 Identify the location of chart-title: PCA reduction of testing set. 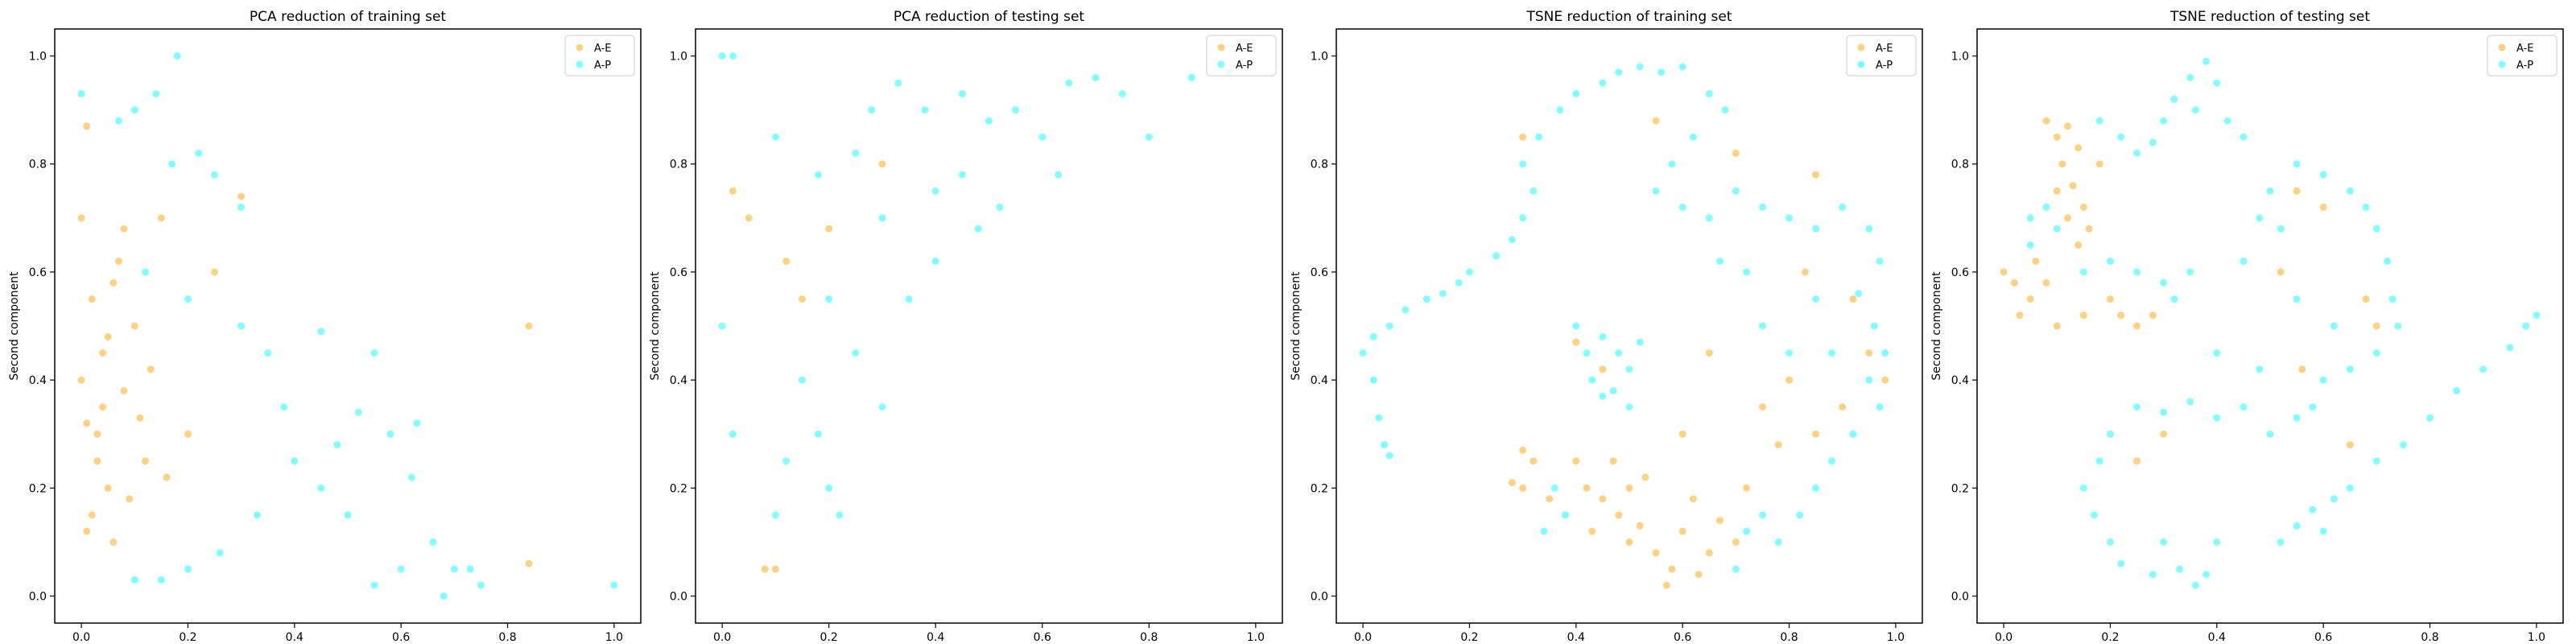
(989, 17).